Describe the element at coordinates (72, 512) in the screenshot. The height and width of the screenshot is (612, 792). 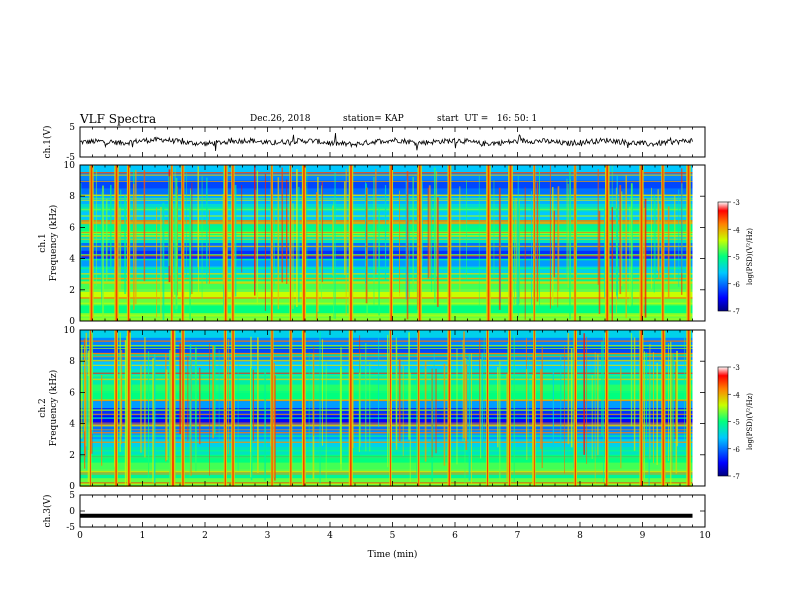
I see `ch3-waveform-ytick-label: 0` at that location.